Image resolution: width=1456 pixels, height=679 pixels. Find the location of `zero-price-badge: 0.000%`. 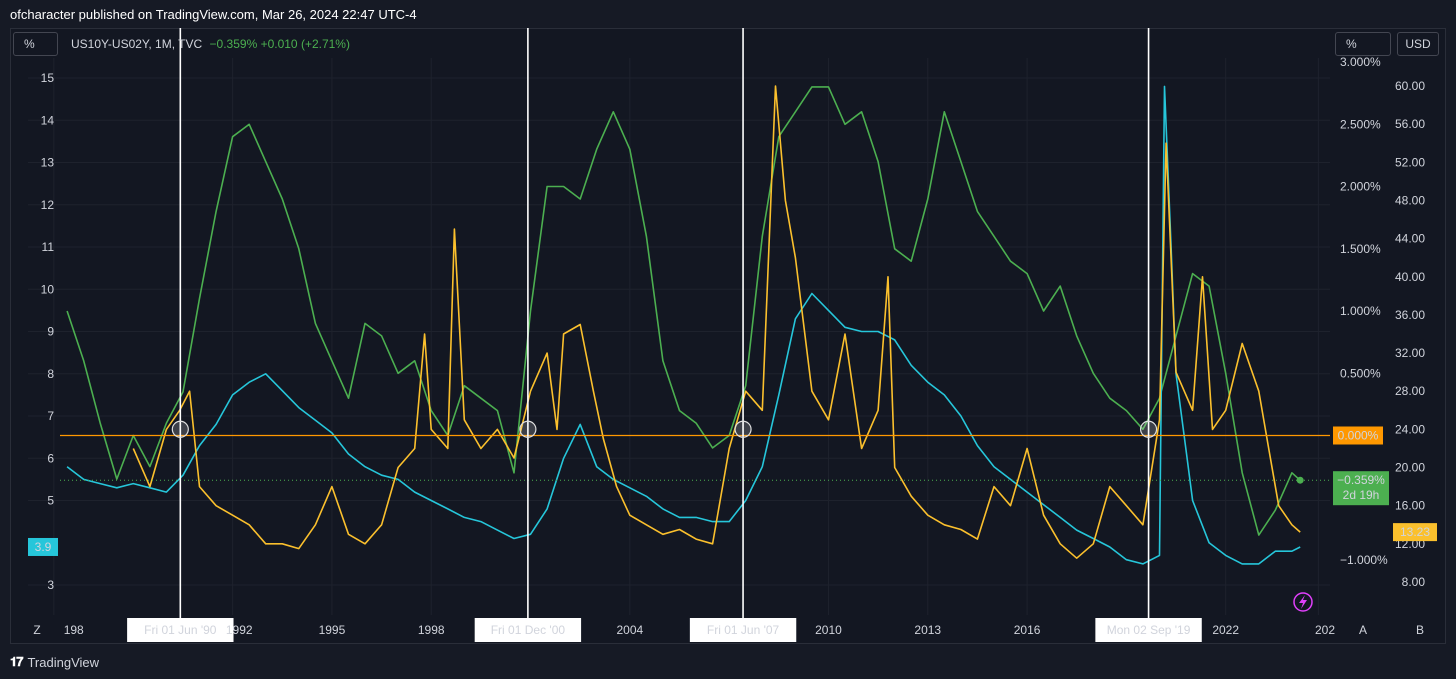

zero-price-badge: 0.000% is located at coordinates (1358, 435).